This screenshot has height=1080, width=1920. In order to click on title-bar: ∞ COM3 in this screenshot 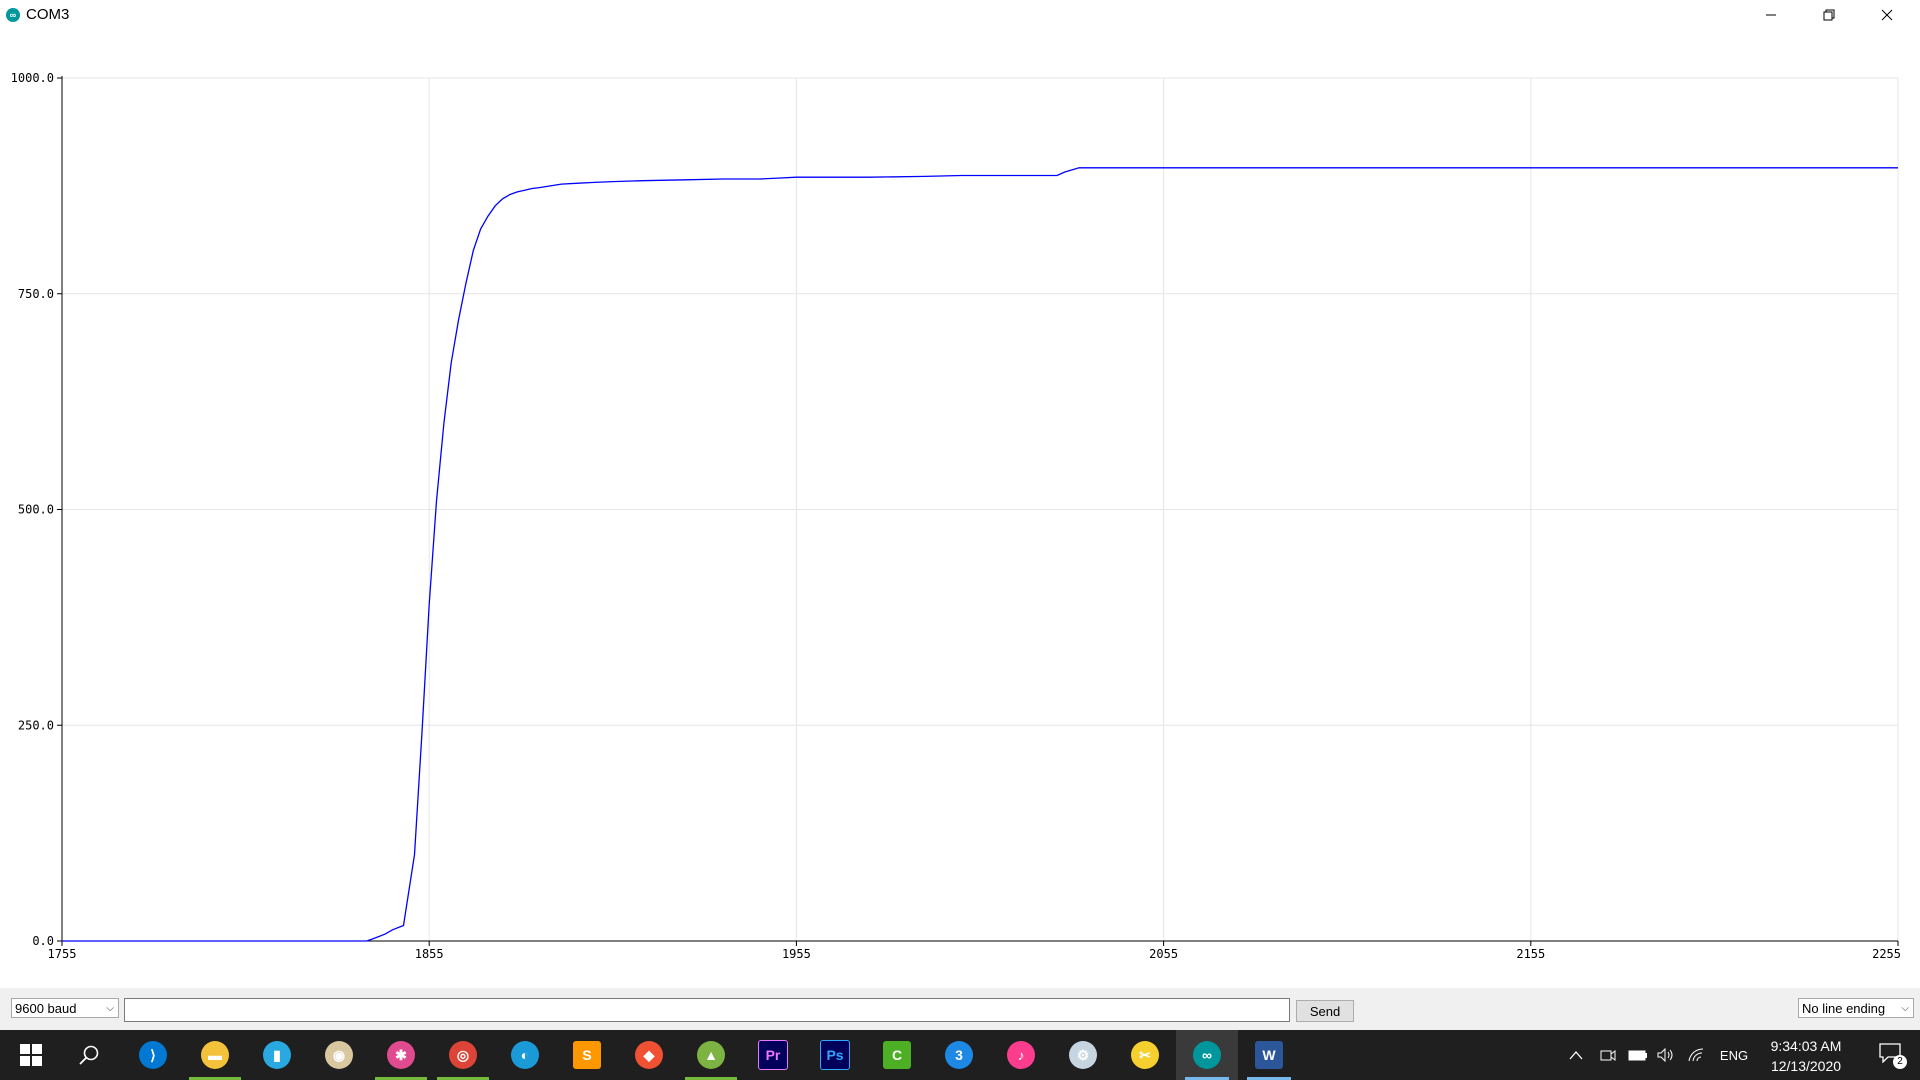, I will do `click(960, 15)`.